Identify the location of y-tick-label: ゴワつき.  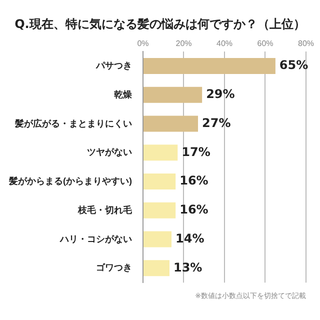
(114, 267).